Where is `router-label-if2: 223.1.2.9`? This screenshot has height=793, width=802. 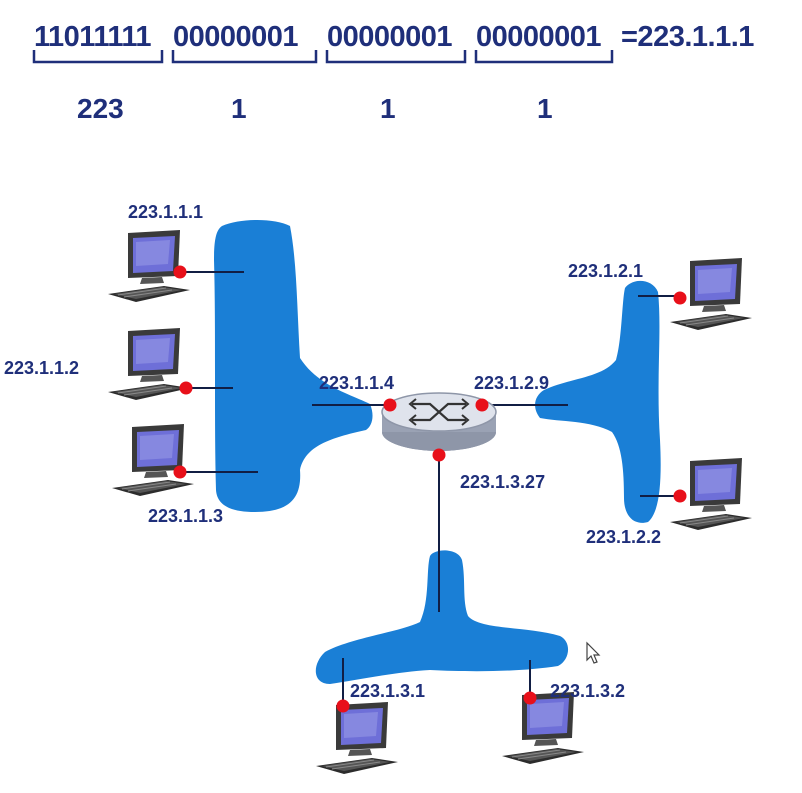 router-label-if2: 223.1.2.9 is located at coordinates (511, 383).